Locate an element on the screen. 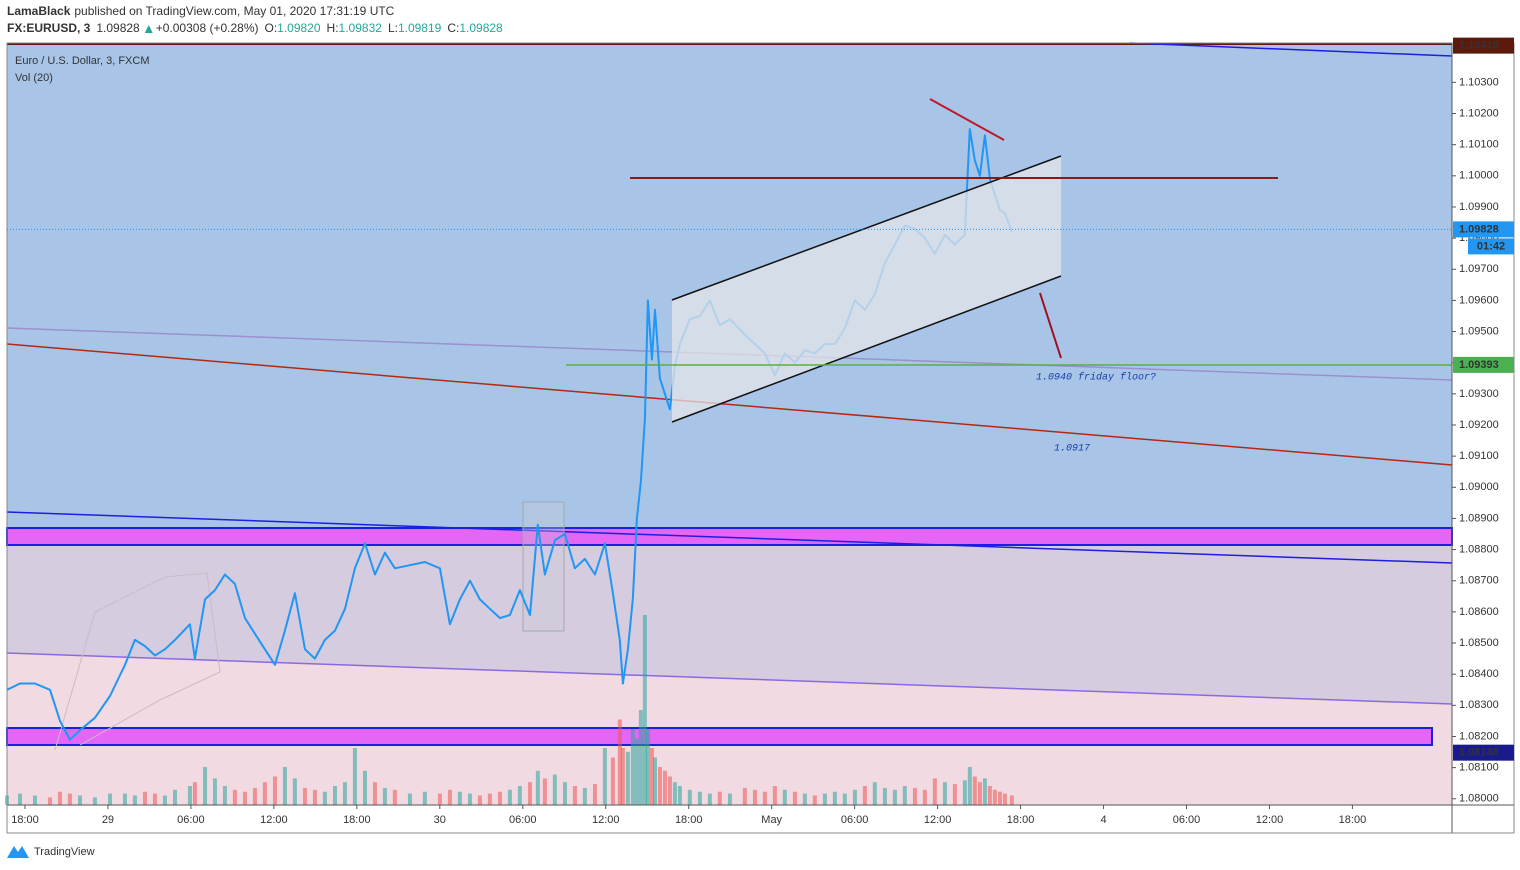  ohlc-label: L: is located at coordinates (393, 28).